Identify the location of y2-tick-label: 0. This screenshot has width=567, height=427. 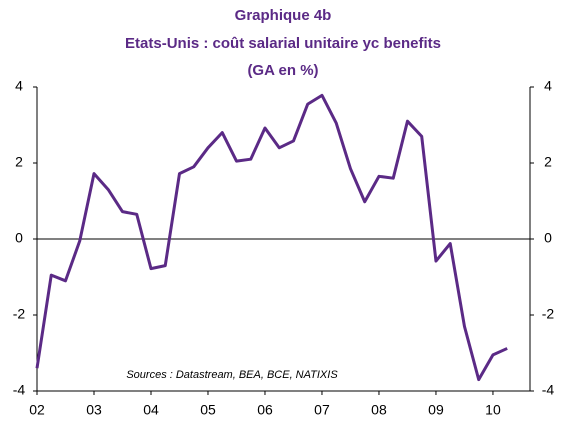
(548, 238).